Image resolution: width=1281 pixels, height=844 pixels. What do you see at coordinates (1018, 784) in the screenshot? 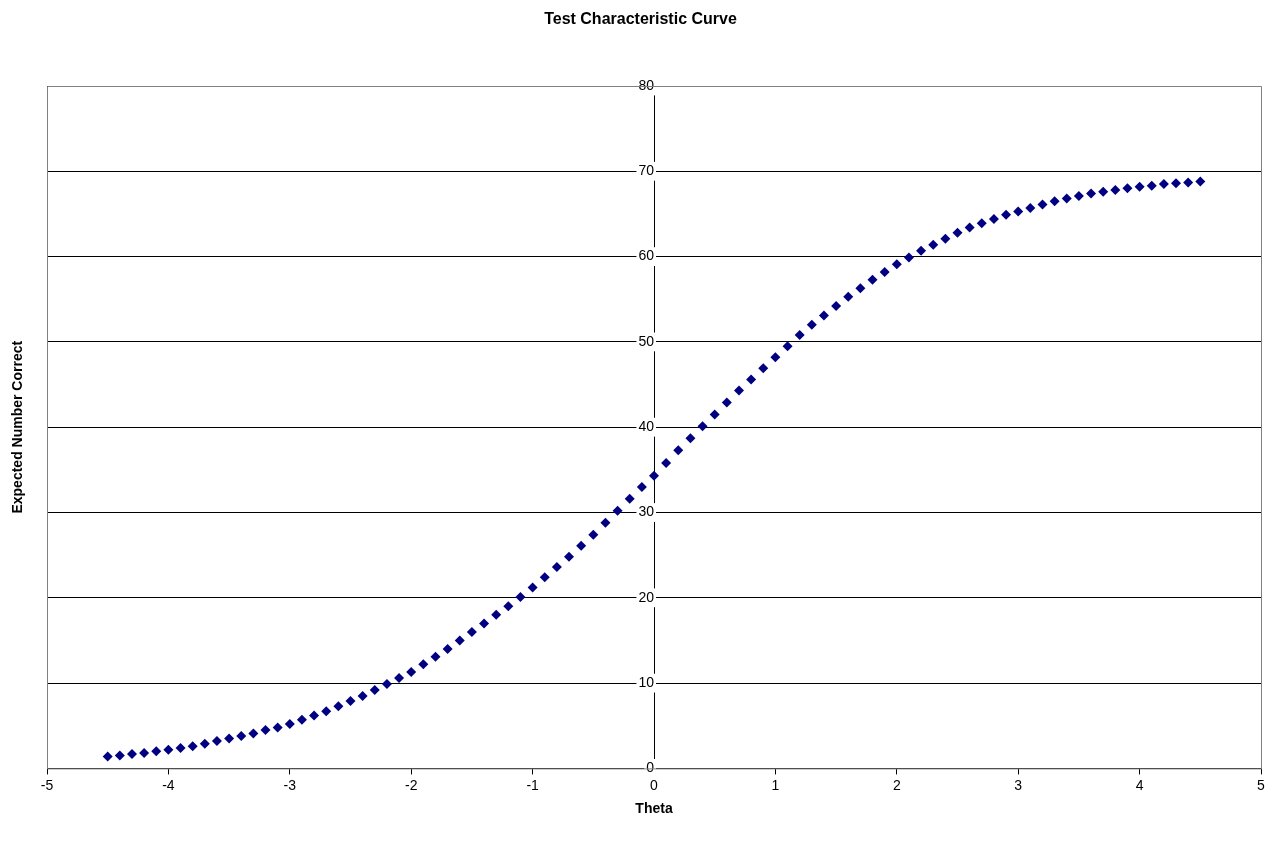
I see `x-tick-label: 3` at bounding box center [1018, 784].